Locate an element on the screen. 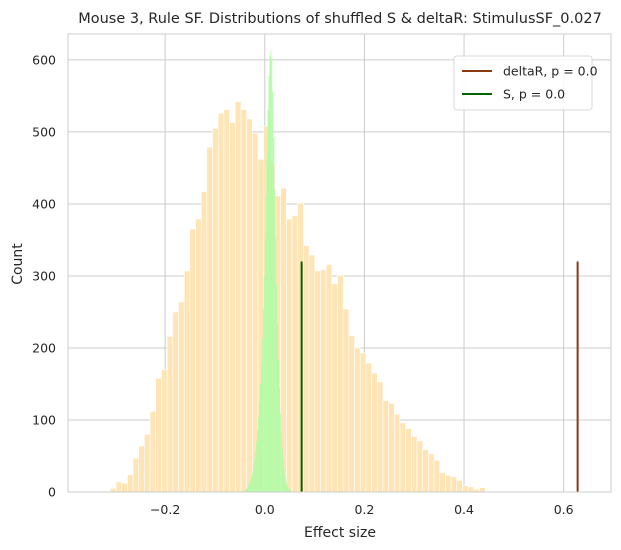 The height and width of the screenshot is (550, 621). y-tick-label: 400 is located at coordinates (44, 203).